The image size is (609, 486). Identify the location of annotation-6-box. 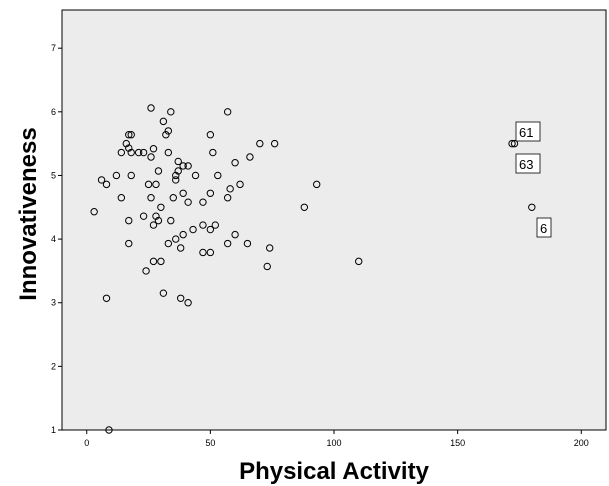
(544, 227).